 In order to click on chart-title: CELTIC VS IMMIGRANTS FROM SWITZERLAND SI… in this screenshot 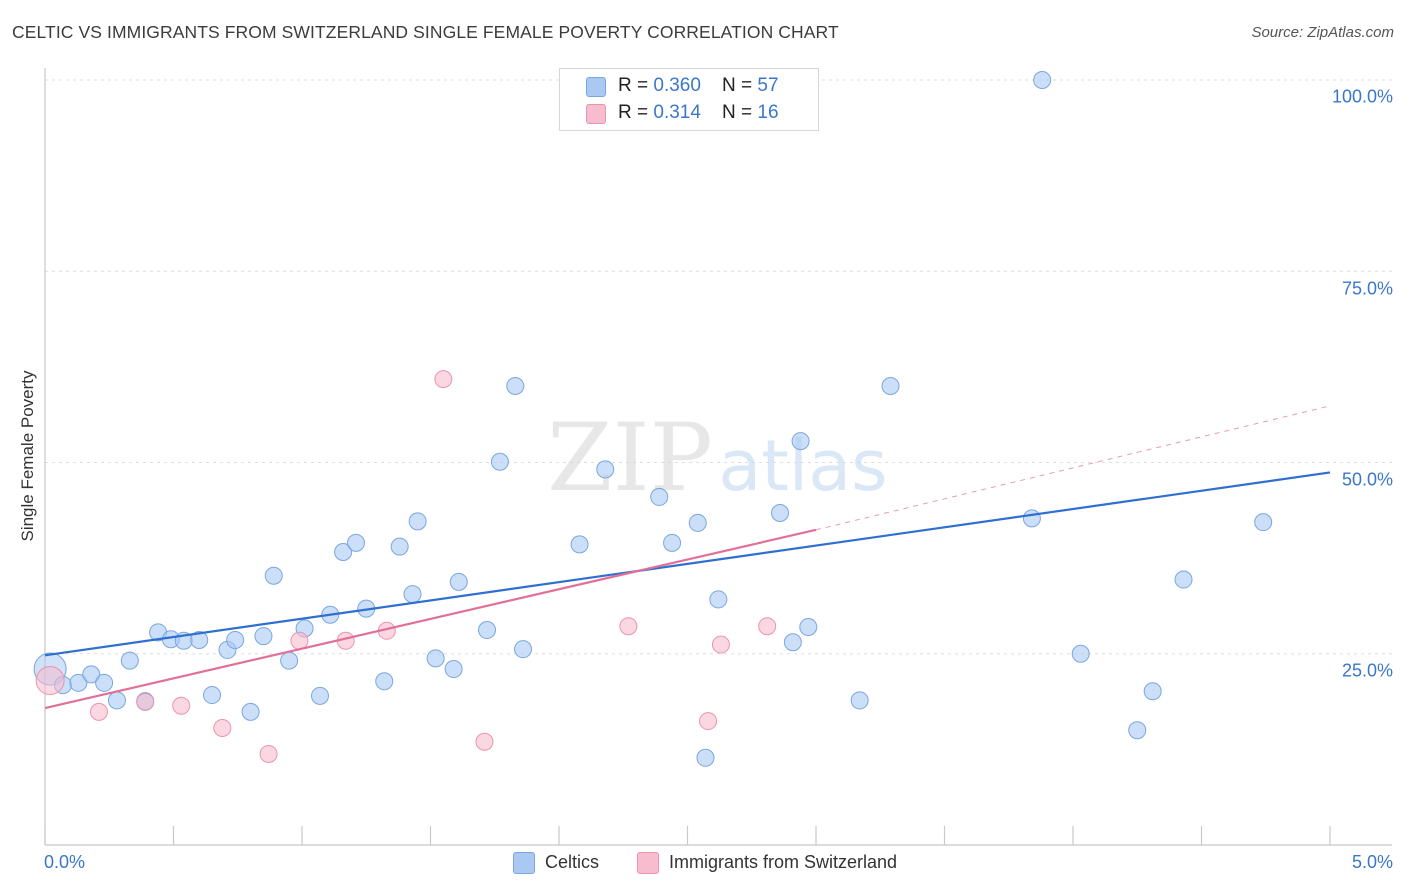, I will do `click(425, 32)`.